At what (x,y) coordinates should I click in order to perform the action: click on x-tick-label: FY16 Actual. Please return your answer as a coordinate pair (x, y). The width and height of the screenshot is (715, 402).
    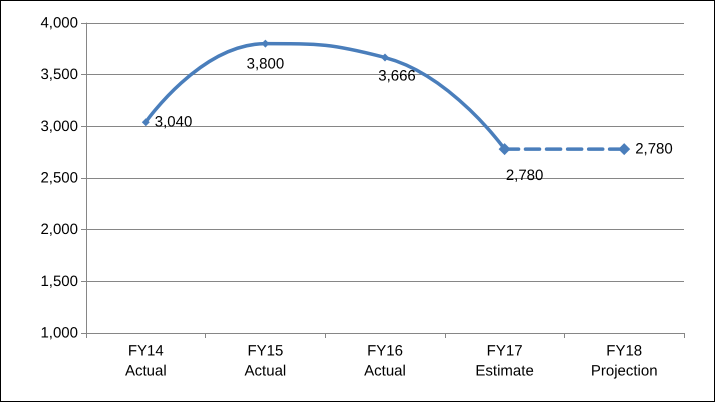
    Looking at the image, I should click on (385, 361).